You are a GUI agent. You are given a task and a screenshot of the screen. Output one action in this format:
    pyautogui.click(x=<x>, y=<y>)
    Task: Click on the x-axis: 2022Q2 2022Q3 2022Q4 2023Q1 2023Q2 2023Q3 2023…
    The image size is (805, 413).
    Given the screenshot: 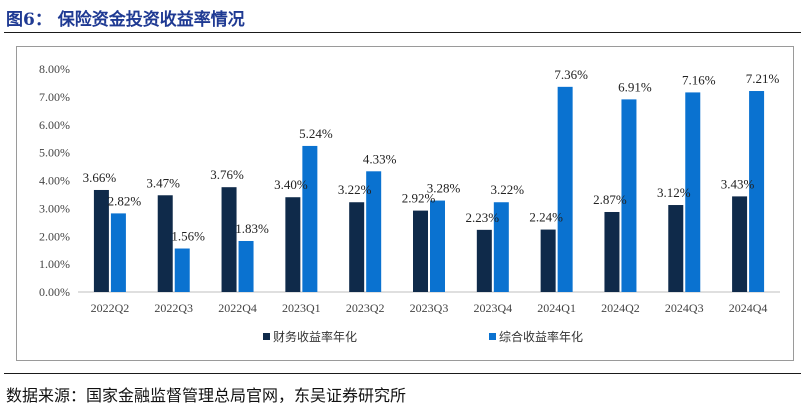 What is the action you would take?
    pyautogui.click(x=429, y=303)
    